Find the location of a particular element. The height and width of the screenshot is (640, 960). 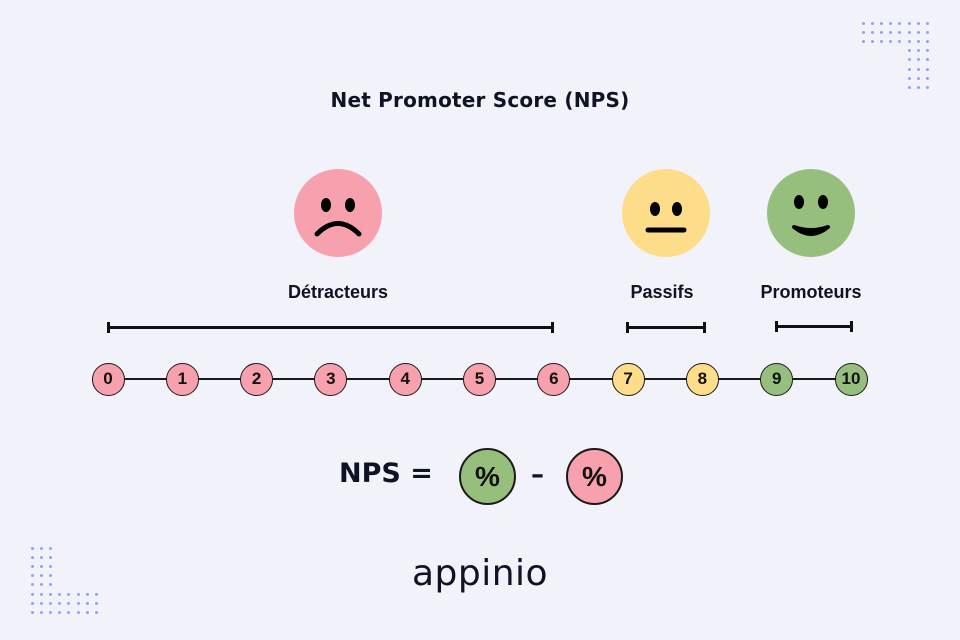

minus-operator: – is located at coordinates (537, 475).